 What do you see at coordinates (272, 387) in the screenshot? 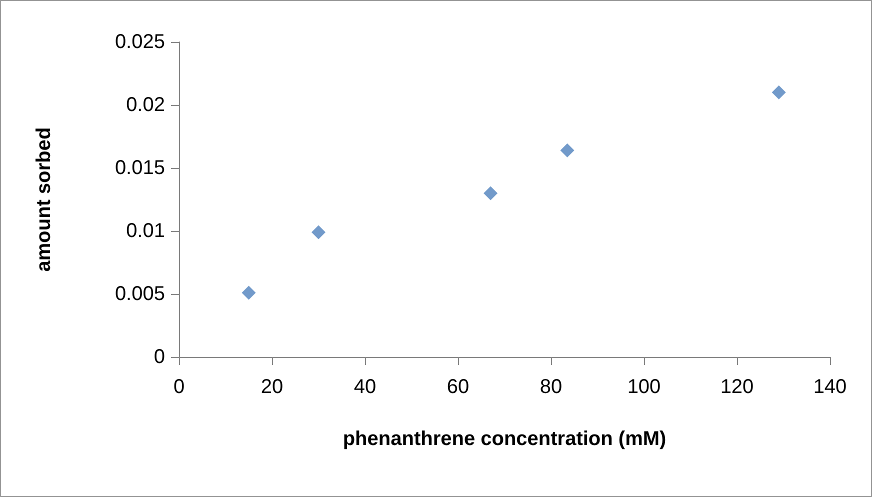
I see `x-tick-label: 20` at bounding box center [272, 387].